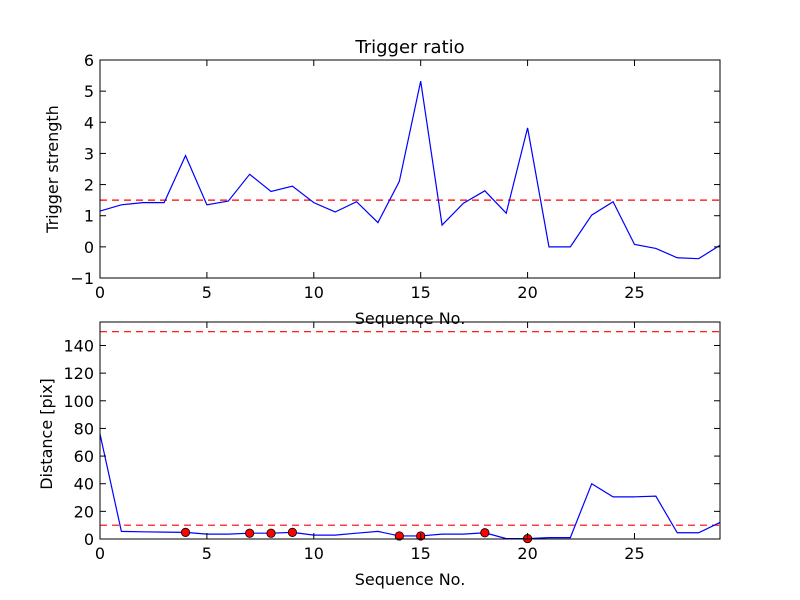 The width and height of the screenshot is (800, 600). Describe the element at coordinates (89, 122) in the screenshot. I see `y-tick-label: 4` at that location.